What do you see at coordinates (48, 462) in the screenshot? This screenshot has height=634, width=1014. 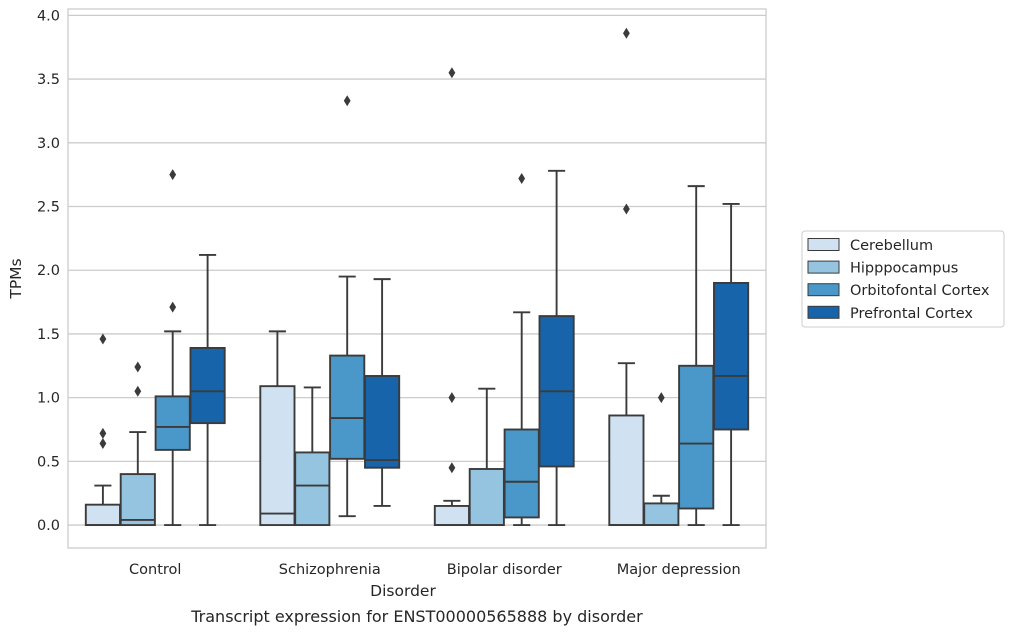 I see `y-tick-label: 0.5` at bounding box center [48, 462].